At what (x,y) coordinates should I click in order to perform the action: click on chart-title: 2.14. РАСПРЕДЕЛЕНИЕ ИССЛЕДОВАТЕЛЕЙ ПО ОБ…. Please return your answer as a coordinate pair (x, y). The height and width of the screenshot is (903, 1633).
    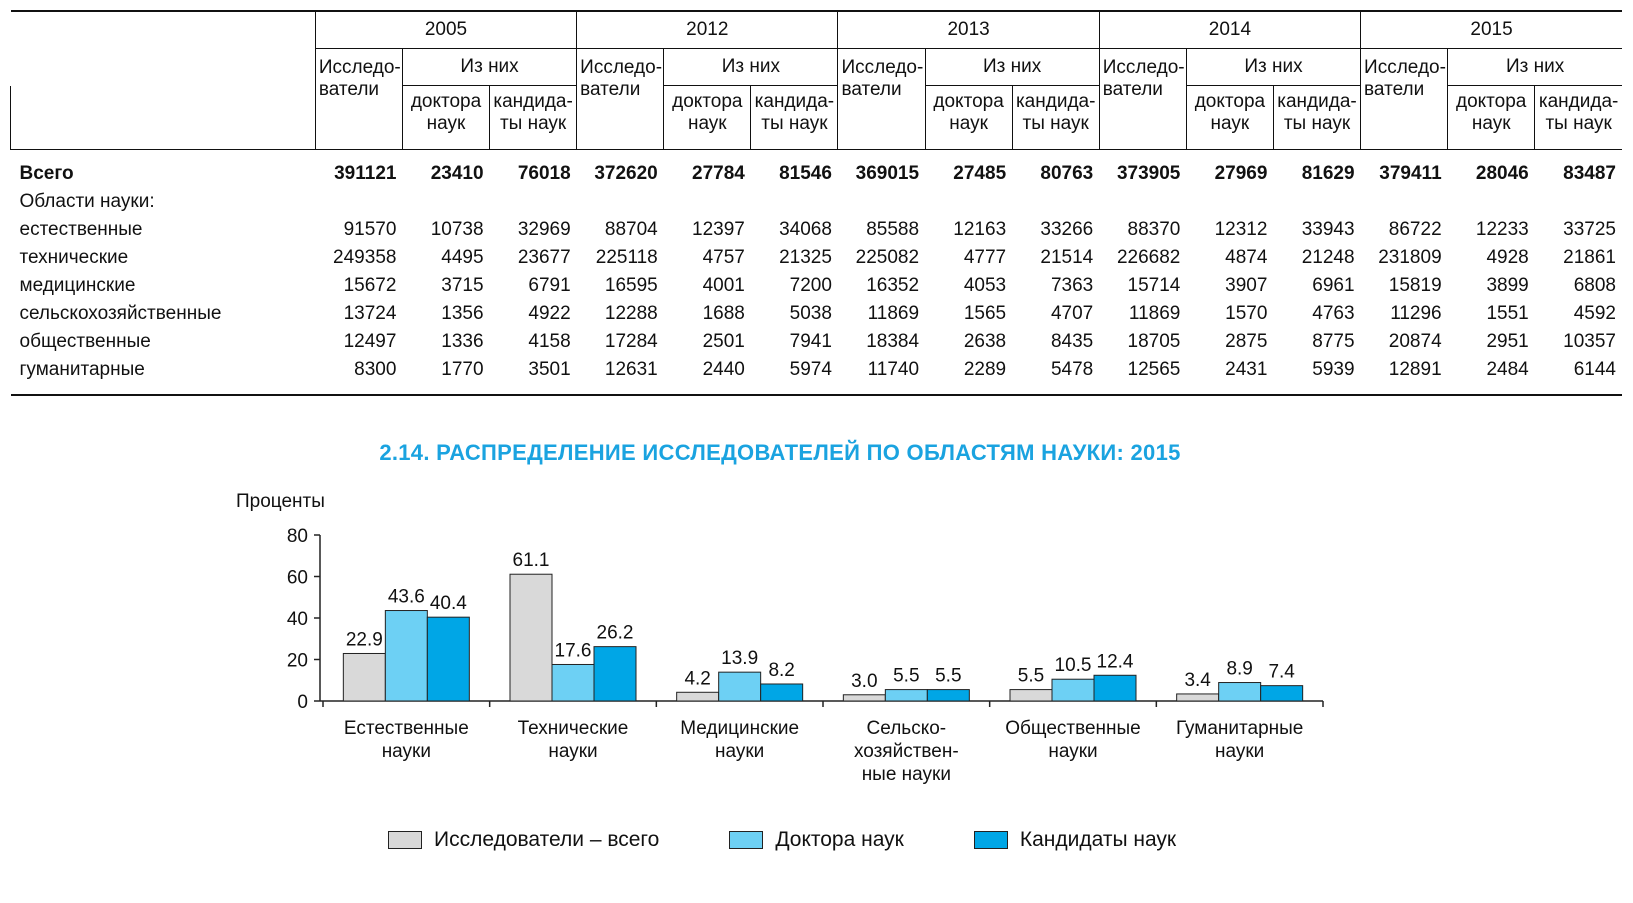
    Looking at the image, I should click on (780, 452).